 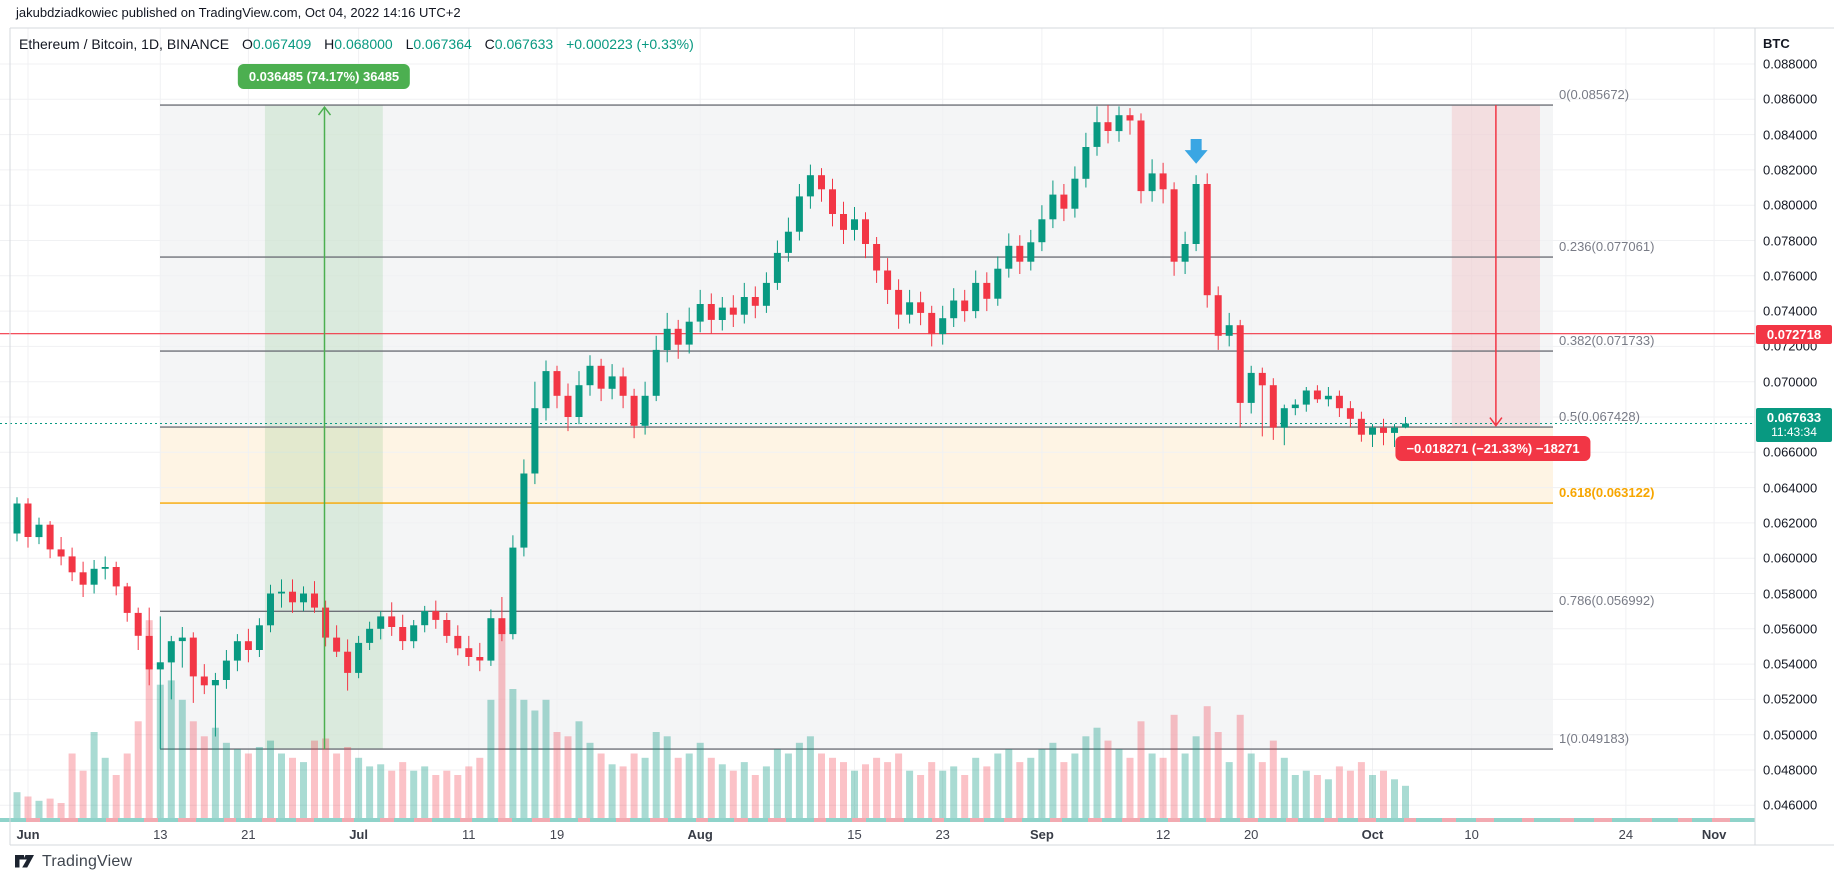 What do you see at coordinates (1790, 311) in the screenshot?
I see `price-axis-tick: 0.074000` at bounding box center [1790, 311].